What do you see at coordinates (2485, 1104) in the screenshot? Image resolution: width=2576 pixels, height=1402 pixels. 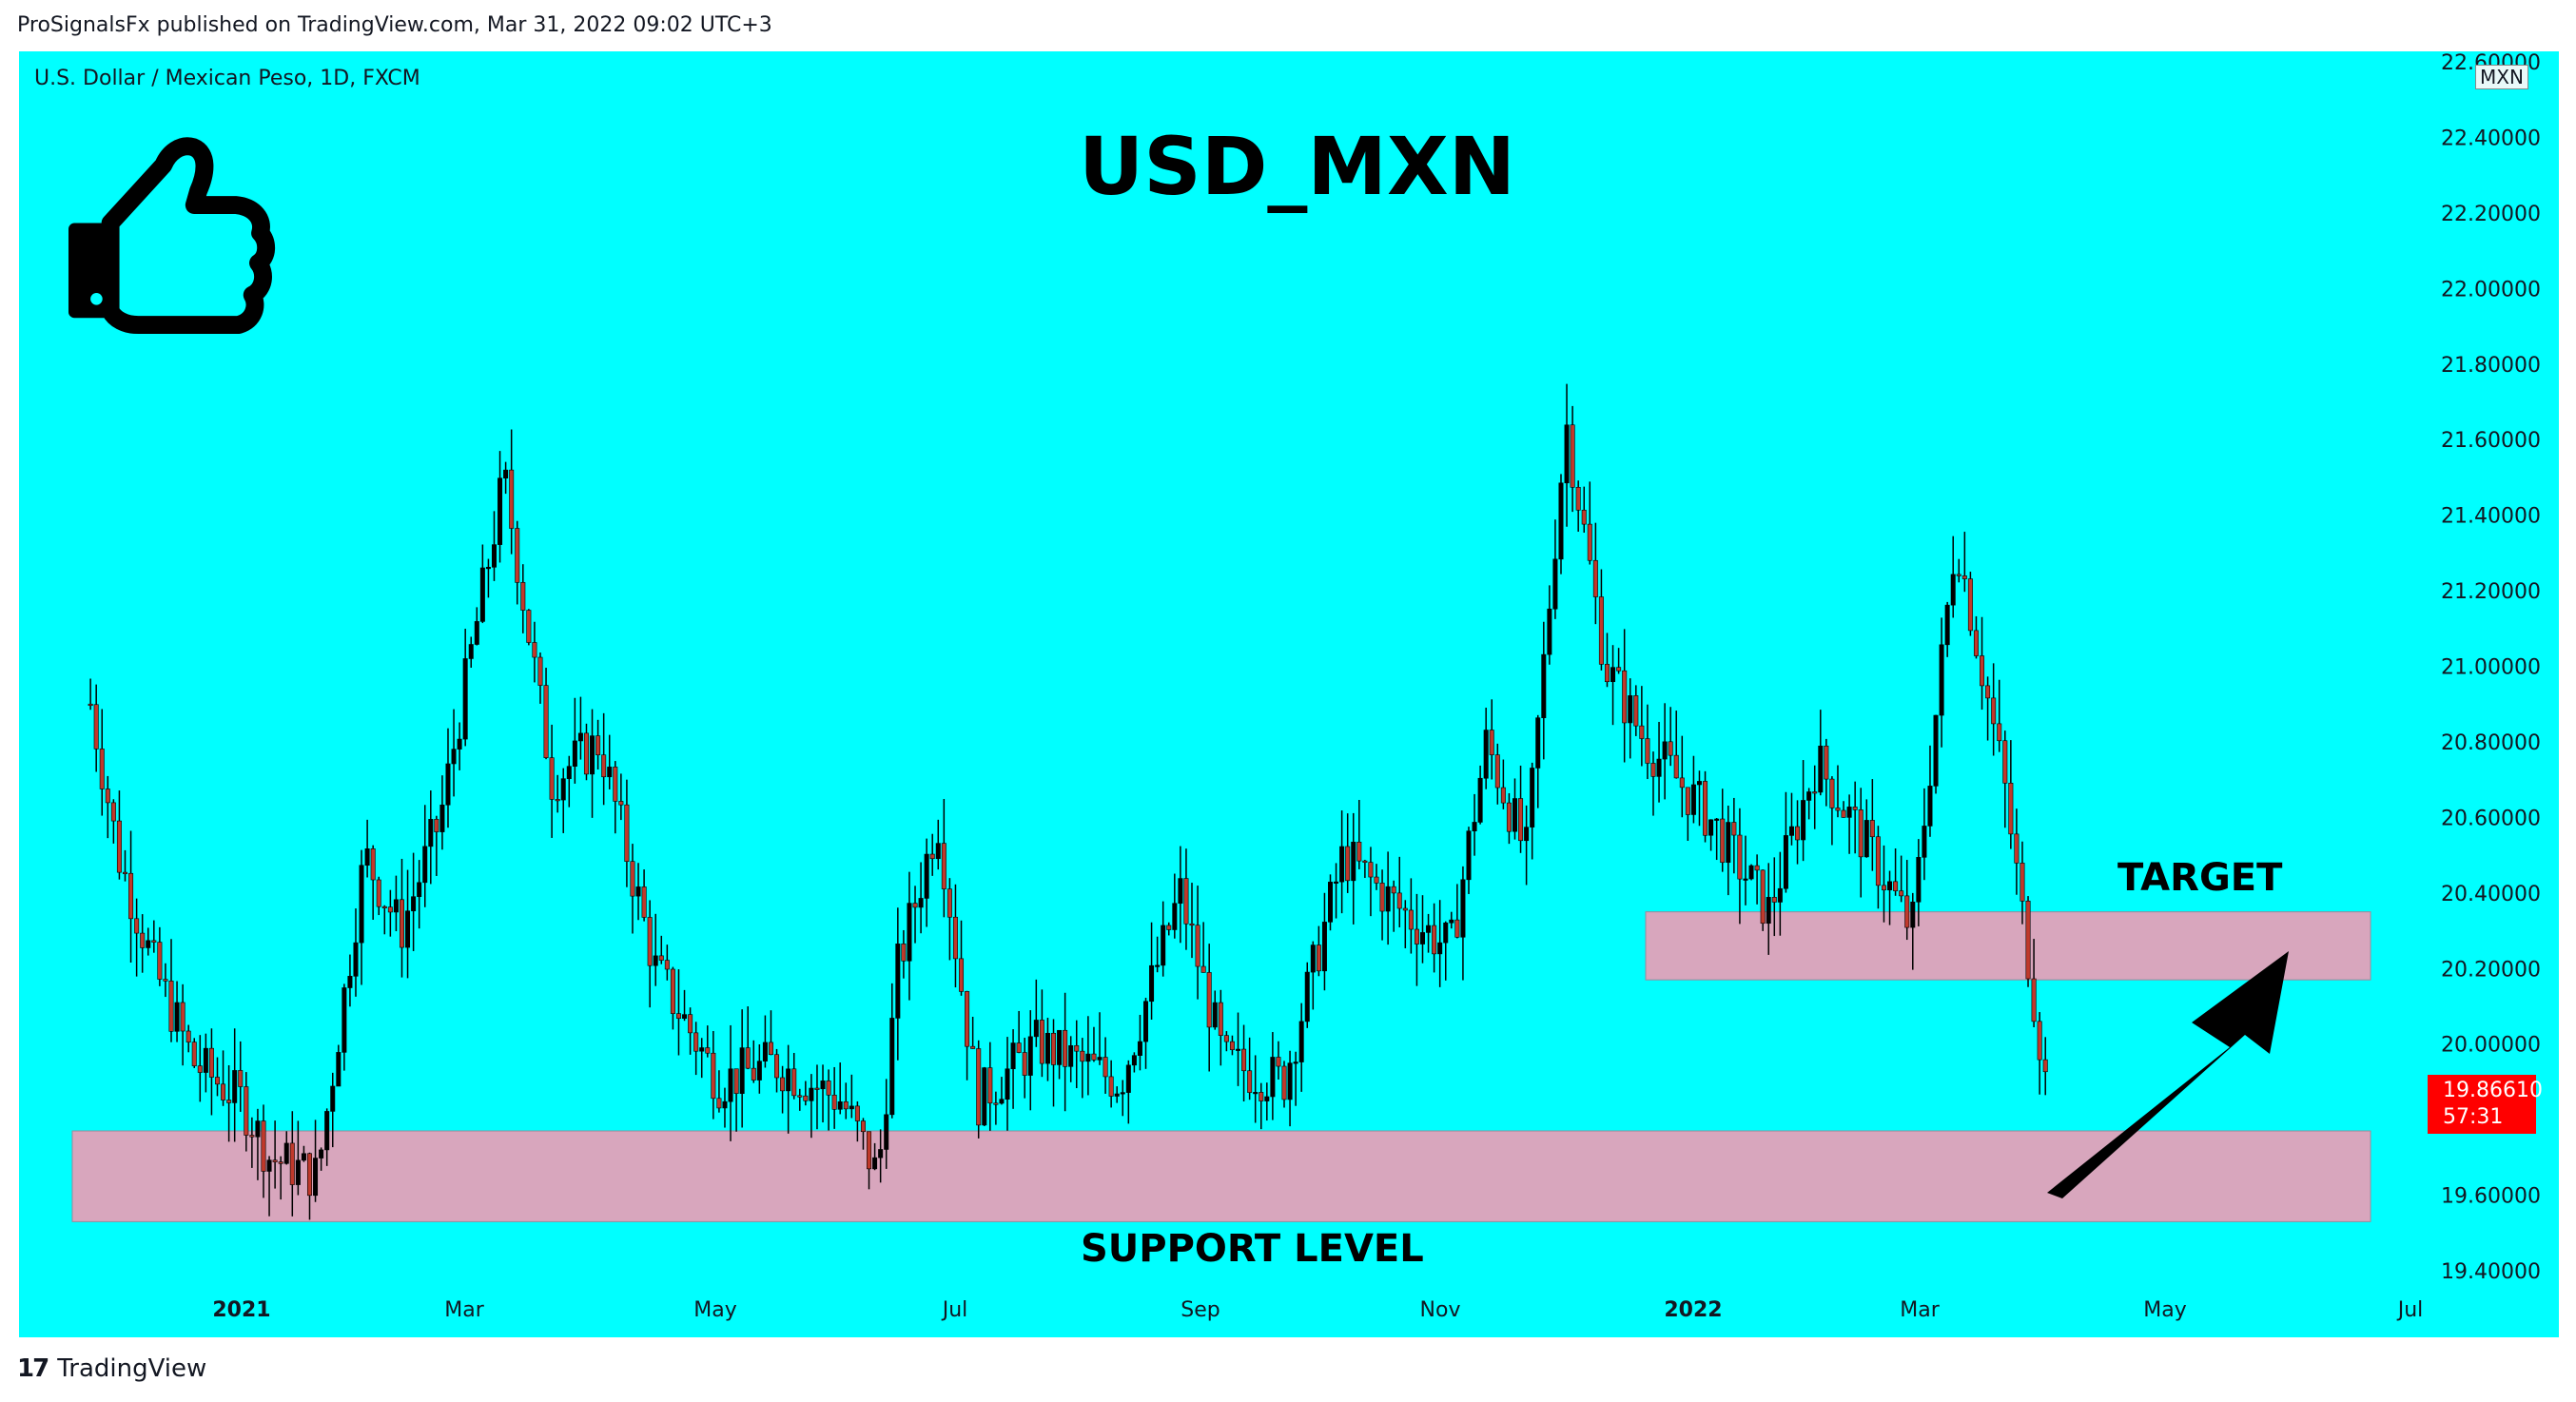 I see `current-price-tag: 19.86610 57:31` at bounding box center [2485, 1104].